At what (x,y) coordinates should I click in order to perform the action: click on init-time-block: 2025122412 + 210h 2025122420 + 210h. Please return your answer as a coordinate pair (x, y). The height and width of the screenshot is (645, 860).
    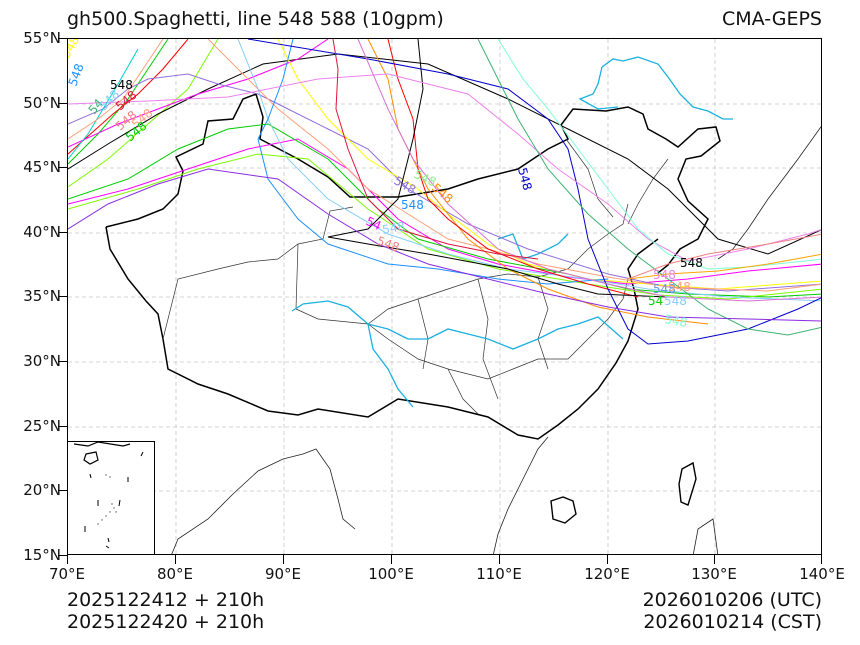
    Looking at the image, I should click on (165, 611).